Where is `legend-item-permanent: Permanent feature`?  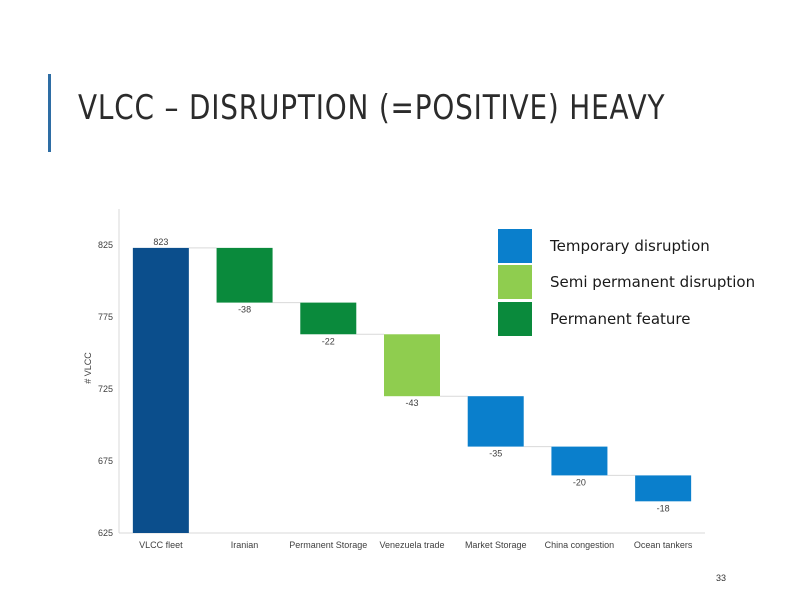 legend-item-permanent: Permanent feature is located at coordinates (648, 319).